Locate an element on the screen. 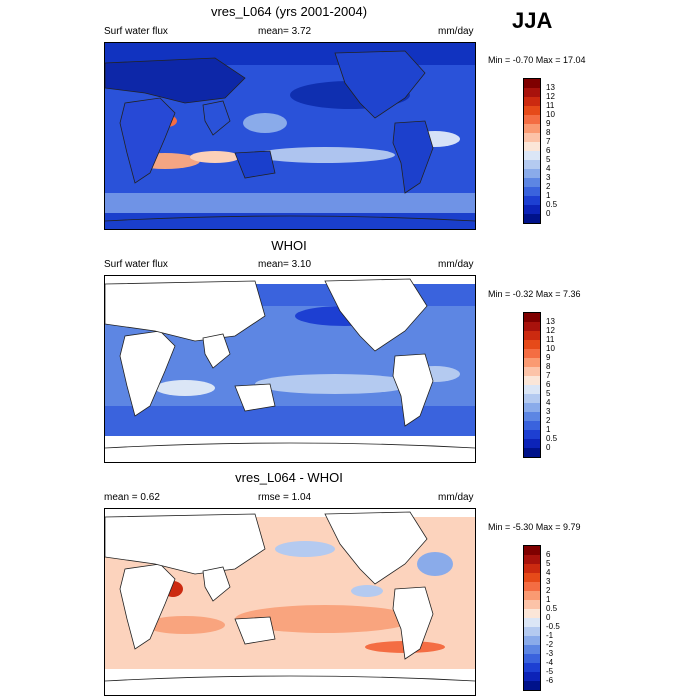  panel-1-colorbar-label: 7 is located at coordinates (548, 141).